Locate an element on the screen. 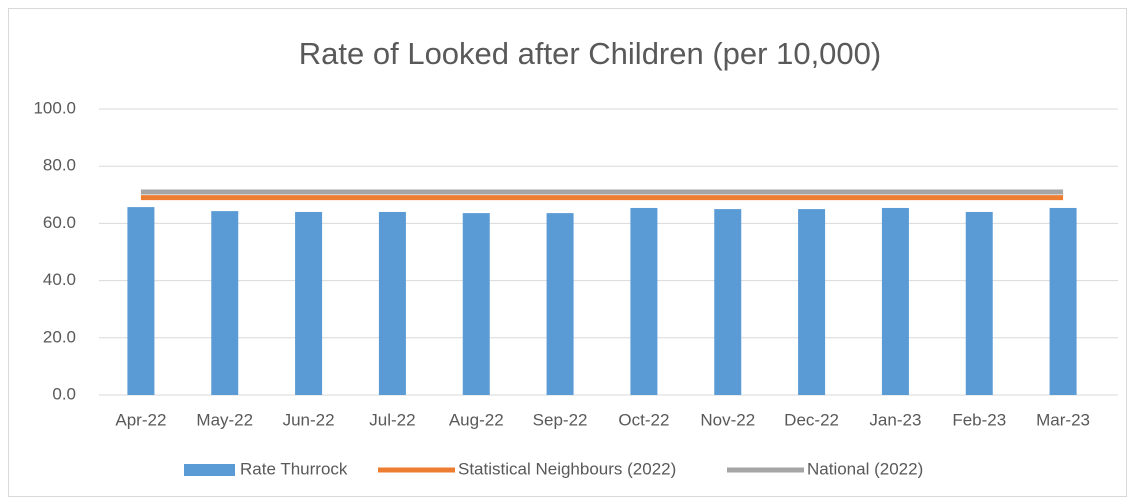 The image size is (1135, 504). y-tick-label: 20.0 is located at coordinates (59, 336).